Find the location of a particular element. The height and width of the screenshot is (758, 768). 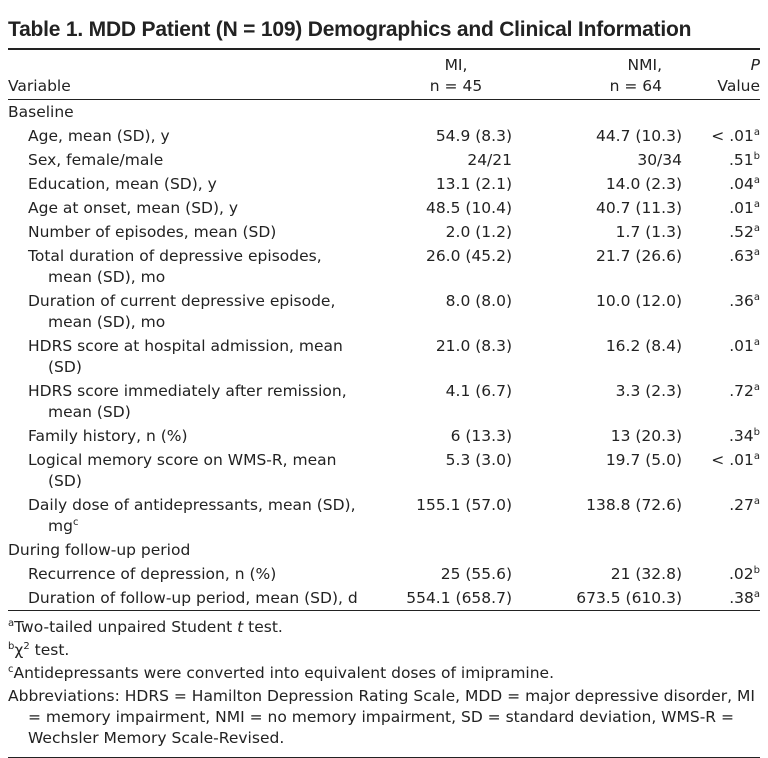

nmi-value: 1.7 (1.3) is located at coordinates (648, 231).